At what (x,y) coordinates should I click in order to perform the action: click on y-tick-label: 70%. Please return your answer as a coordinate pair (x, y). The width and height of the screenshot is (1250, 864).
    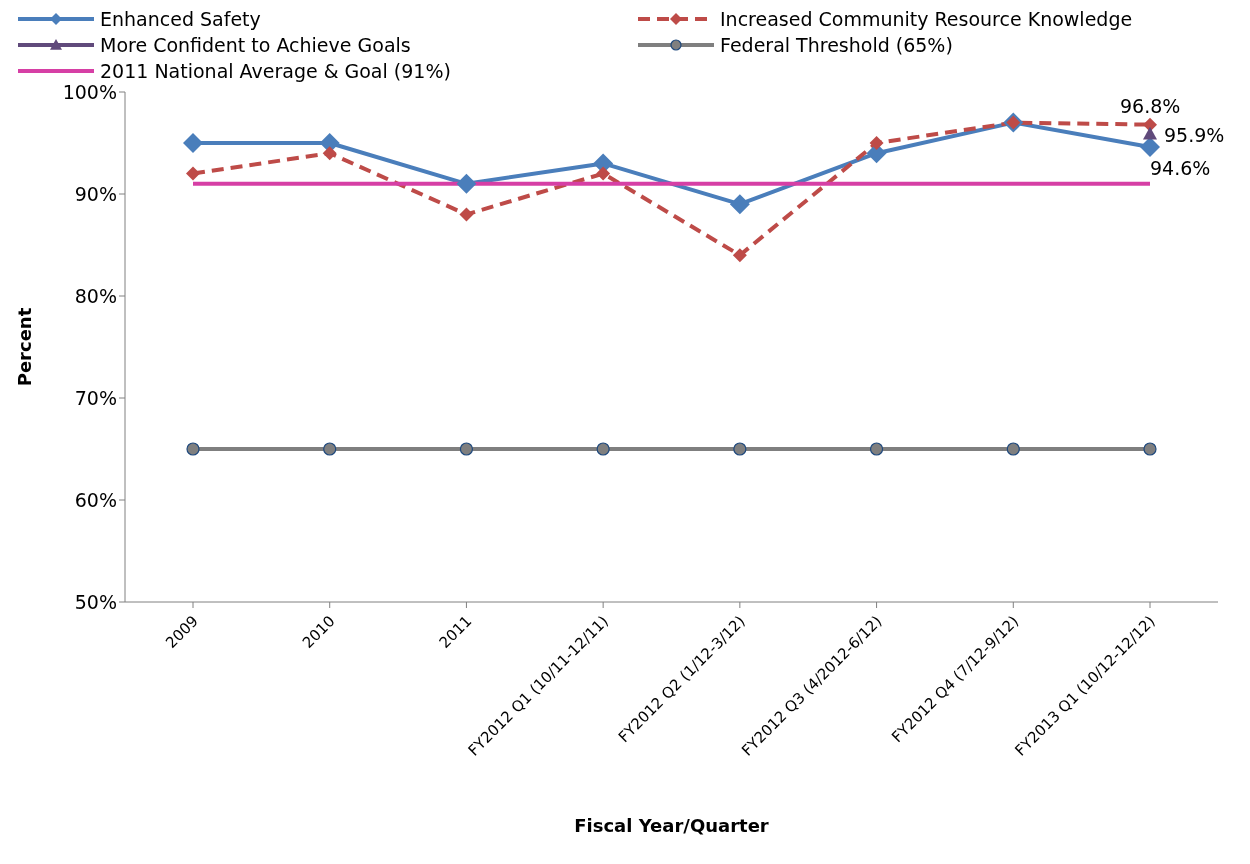
    Looking at the image, I should click on (95, 397).